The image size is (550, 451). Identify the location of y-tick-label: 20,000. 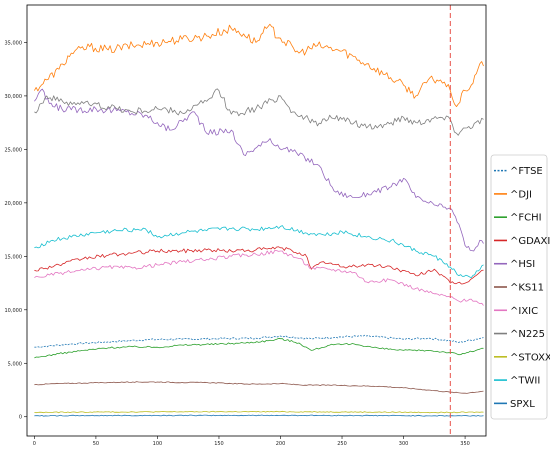
(14, 204).